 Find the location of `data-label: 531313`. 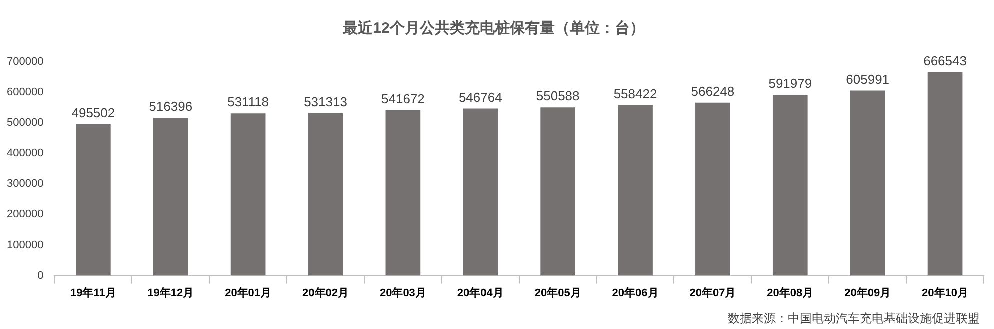

data-label: 531313 is located at coordinates (326, 102).